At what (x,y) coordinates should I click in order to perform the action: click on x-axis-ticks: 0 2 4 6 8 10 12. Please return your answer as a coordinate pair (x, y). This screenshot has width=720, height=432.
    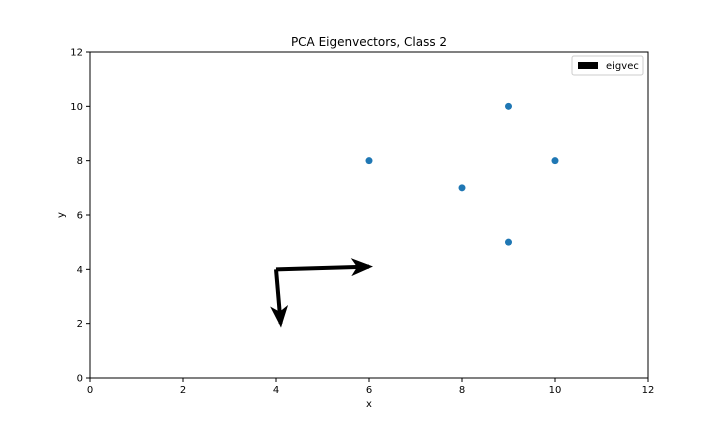
    Looking at the image, I should click on (371, 387).